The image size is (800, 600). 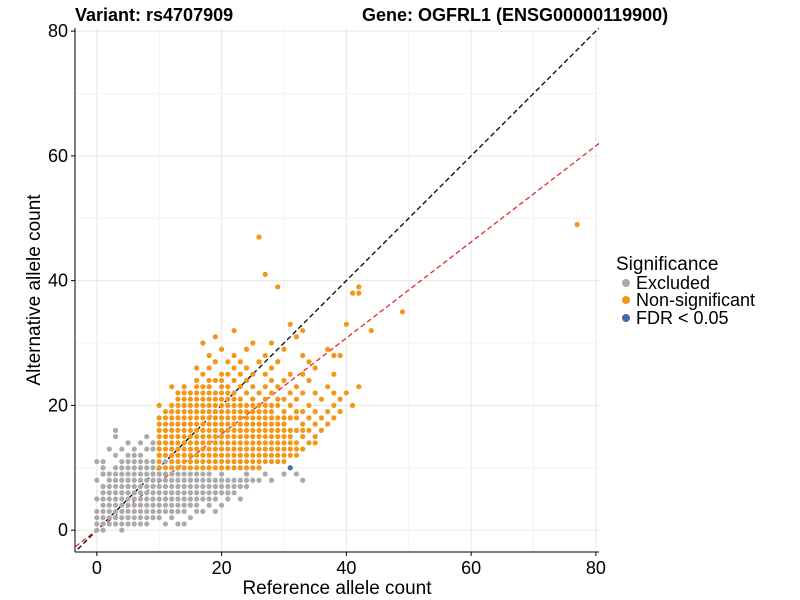 I want to click on legend-label-excluded: Excluded, so click(x=673, y=283).